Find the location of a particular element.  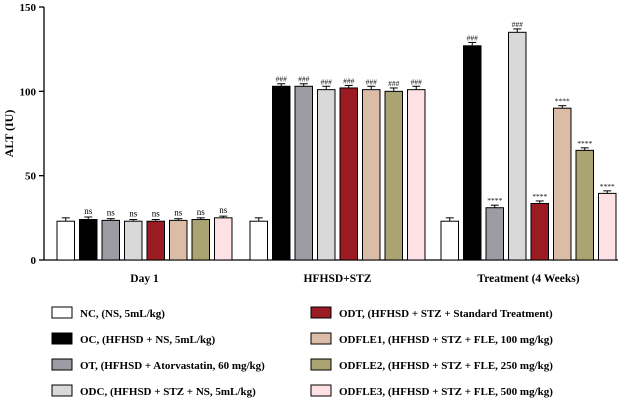

x-category-label: HFHSD+STZ is located at coordinates (338, 279).